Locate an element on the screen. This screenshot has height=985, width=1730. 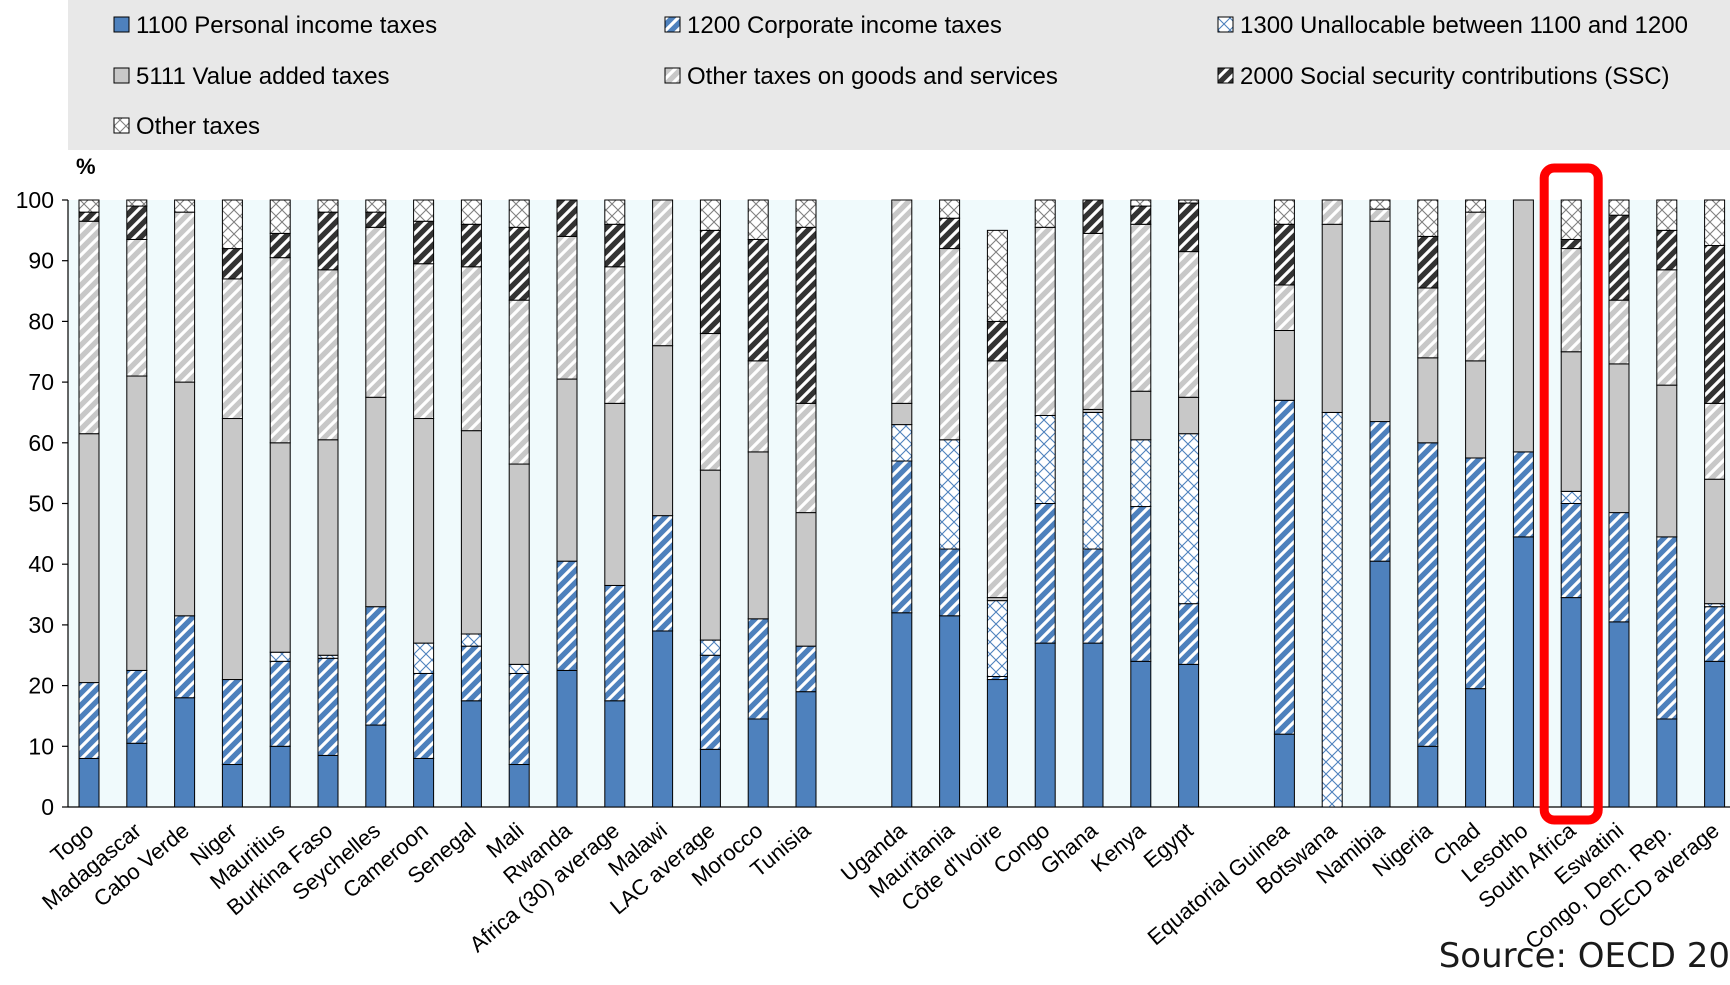
y-tick-label: 50 is located at coordinates (41, 504).